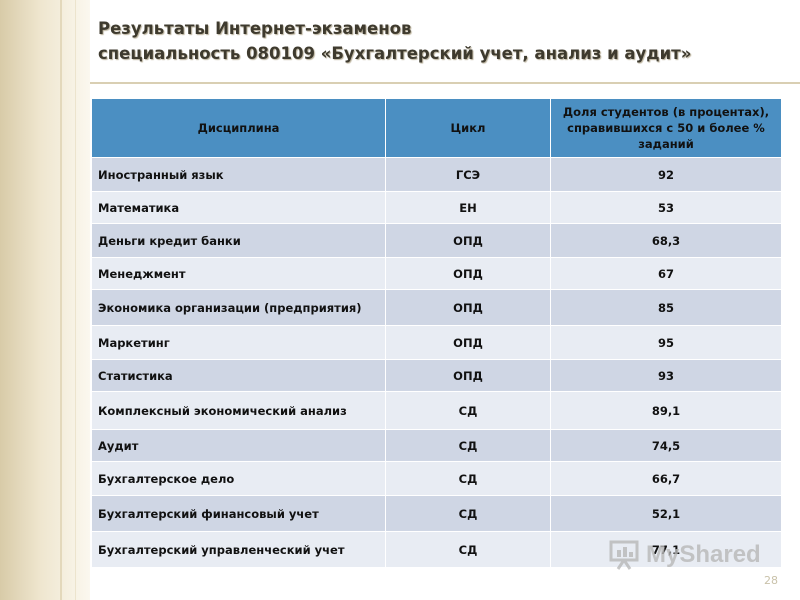 The height and width of the screenshot is (600, 800). I want to click on header-discipline: Дисциплина, so click(238, 128).